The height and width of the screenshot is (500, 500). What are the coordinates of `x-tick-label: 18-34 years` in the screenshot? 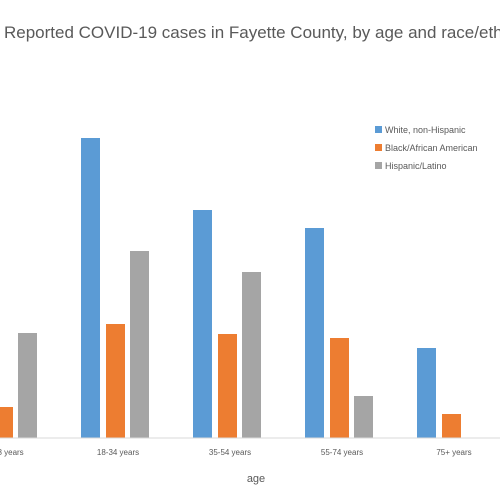 It's located at (118, 452).